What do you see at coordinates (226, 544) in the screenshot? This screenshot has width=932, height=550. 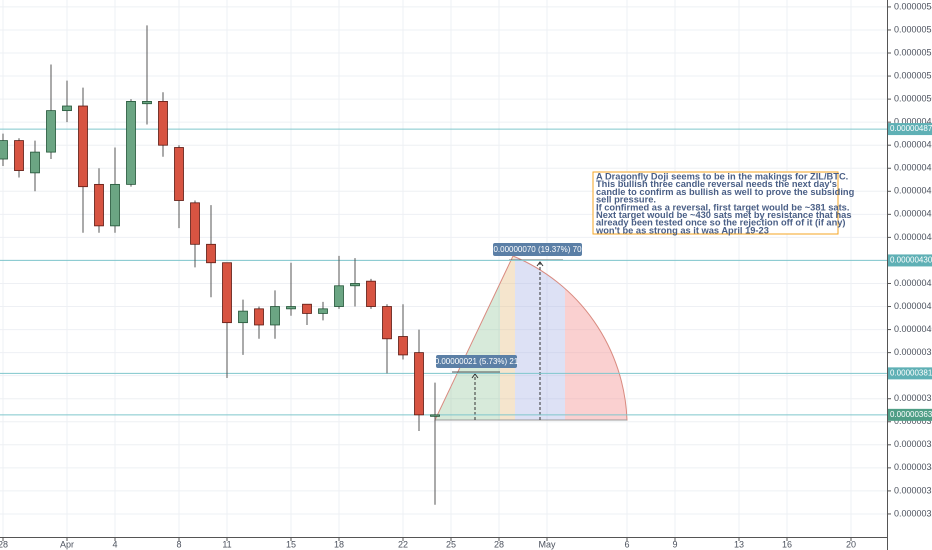 I see `x-tick-label: 11` at bounding box center [226, 544].